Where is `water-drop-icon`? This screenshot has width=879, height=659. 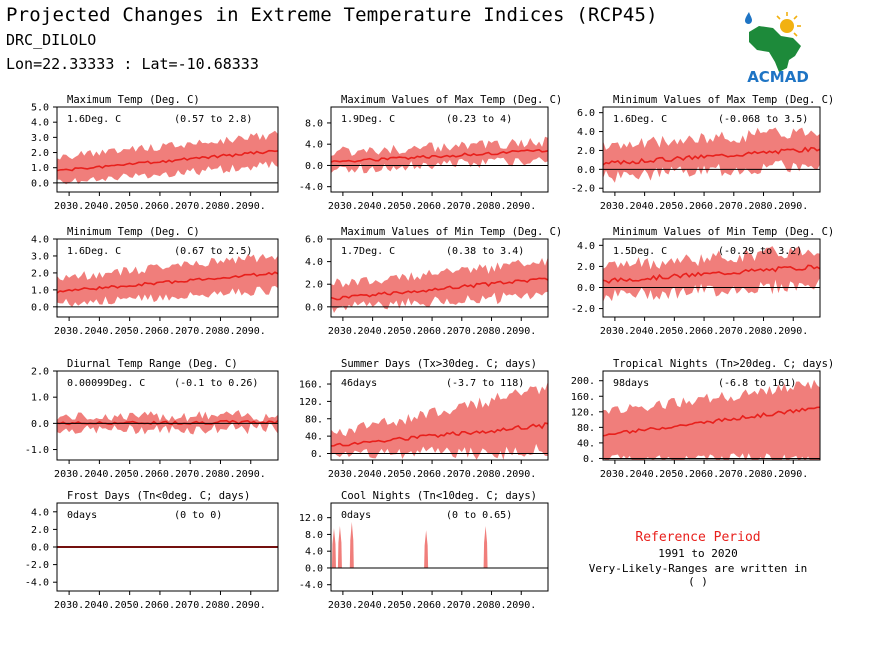 water-drop-icon is located at coordinates (748, 18).